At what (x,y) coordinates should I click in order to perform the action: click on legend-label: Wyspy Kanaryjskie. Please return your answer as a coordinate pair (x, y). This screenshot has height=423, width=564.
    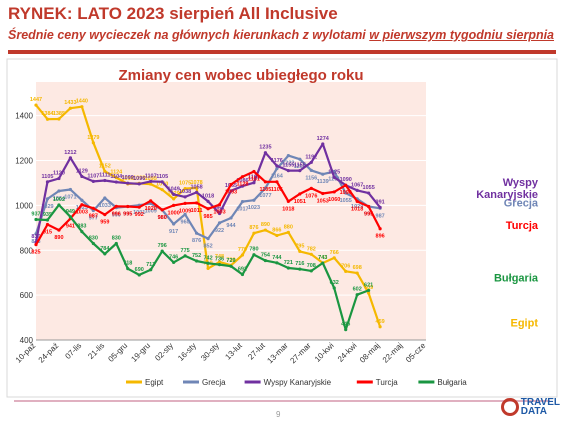
    Looking at the image, I should click on (298, 382).